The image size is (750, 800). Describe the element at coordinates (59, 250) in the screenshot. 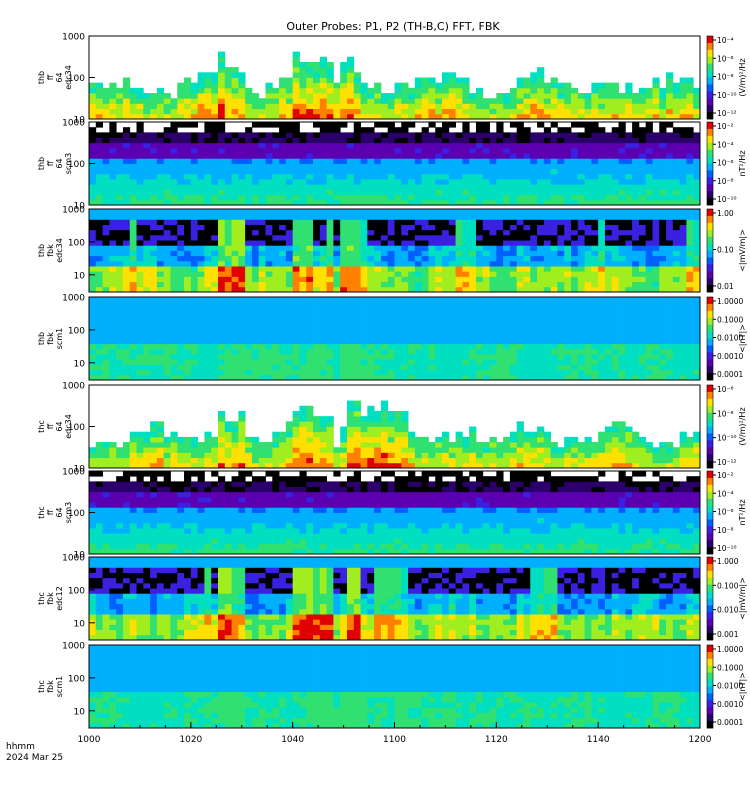

I see `panel-label-line: edc34` at that location.